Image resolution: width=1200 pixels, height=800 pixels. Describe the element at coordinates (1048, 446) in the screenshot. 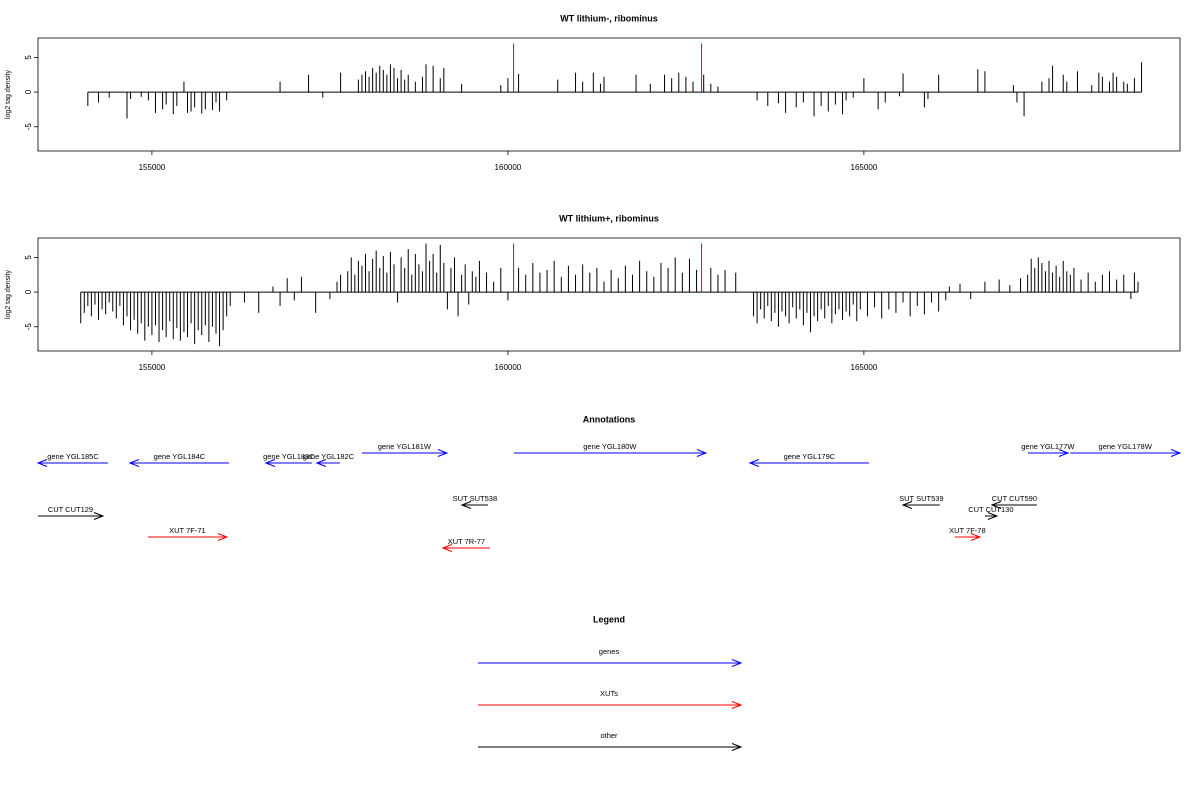

I see `feature-label: gene YGL177W` at that location.